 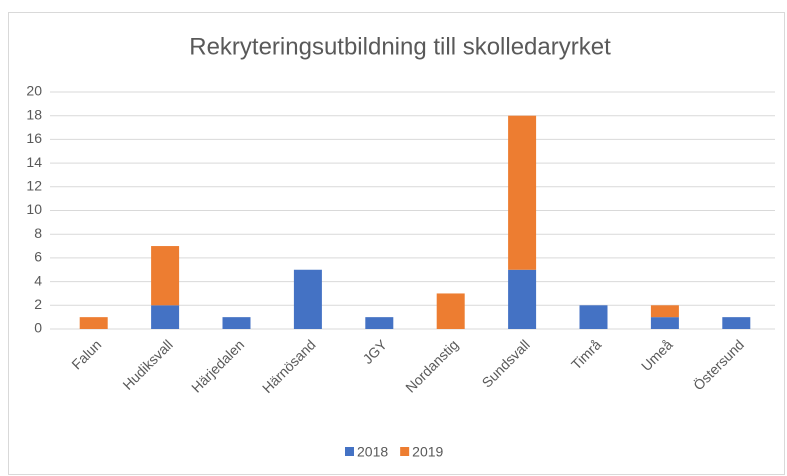 I want to click on y-tick-label: 10, so click(x=34, y=209).